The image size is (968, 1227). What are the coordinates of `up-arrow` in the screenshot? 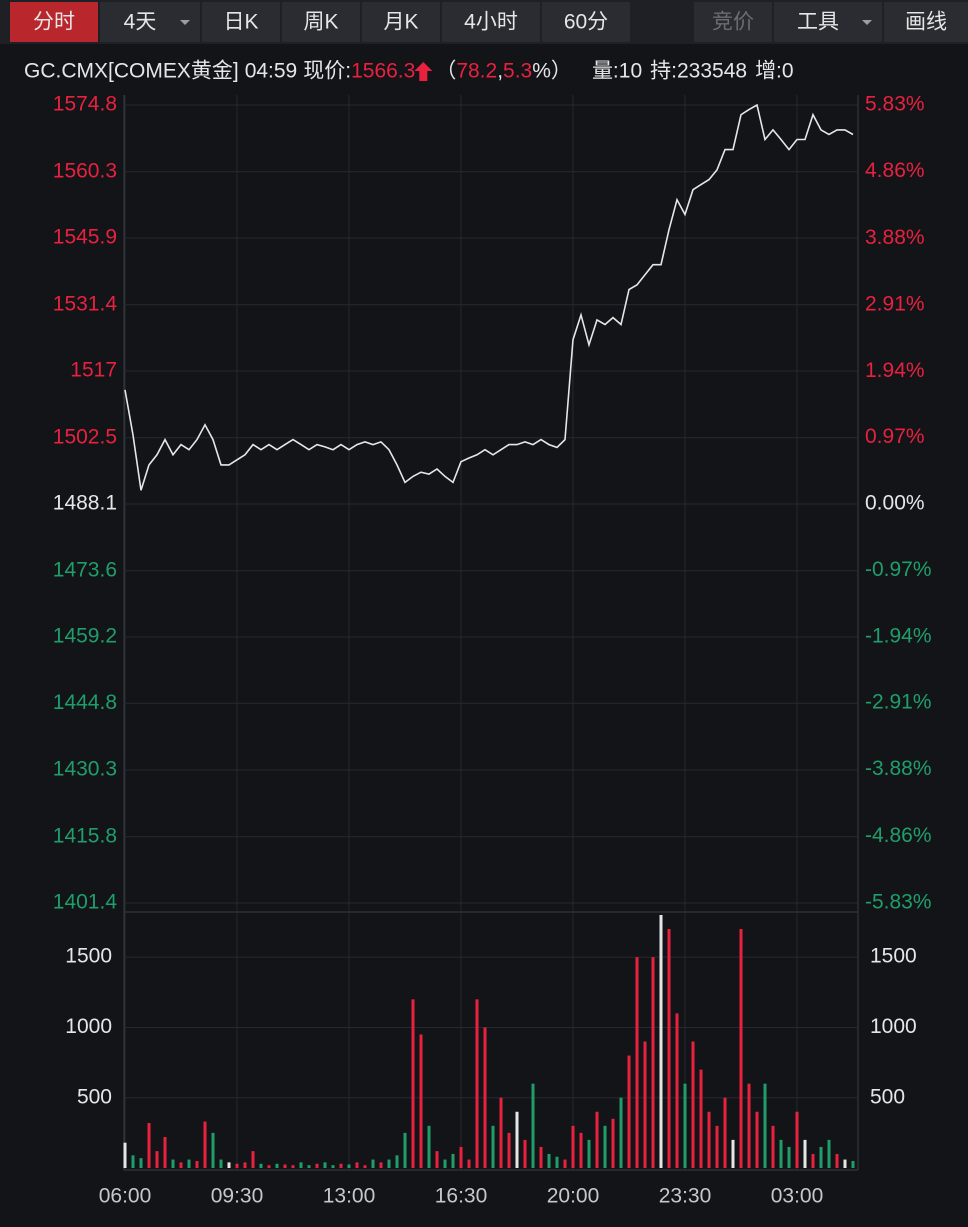 It's located at (423, 71).